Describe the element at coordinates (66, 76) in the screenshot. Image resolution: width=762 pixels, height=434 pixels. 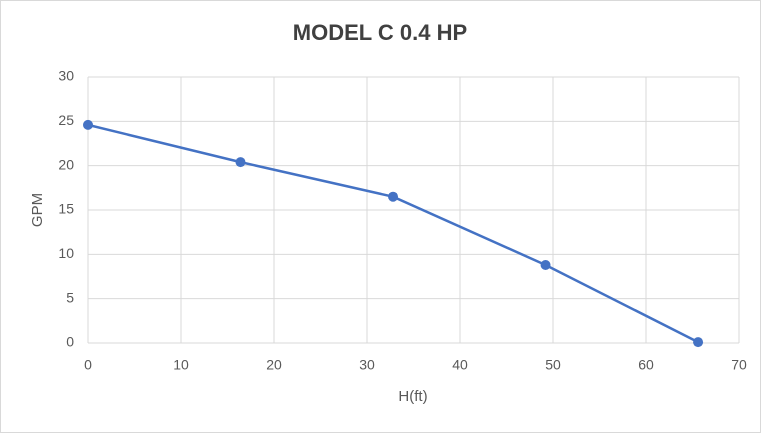
I see `y-tick-label: 30` at that location.